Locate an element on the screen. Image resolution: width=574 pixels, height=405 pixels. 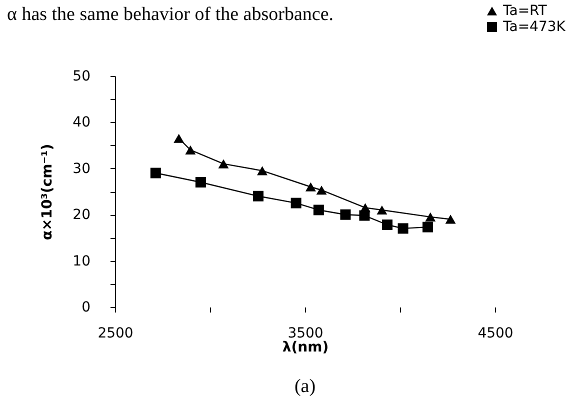
y-tick-label: 50 is located at coordinates (81, 76).